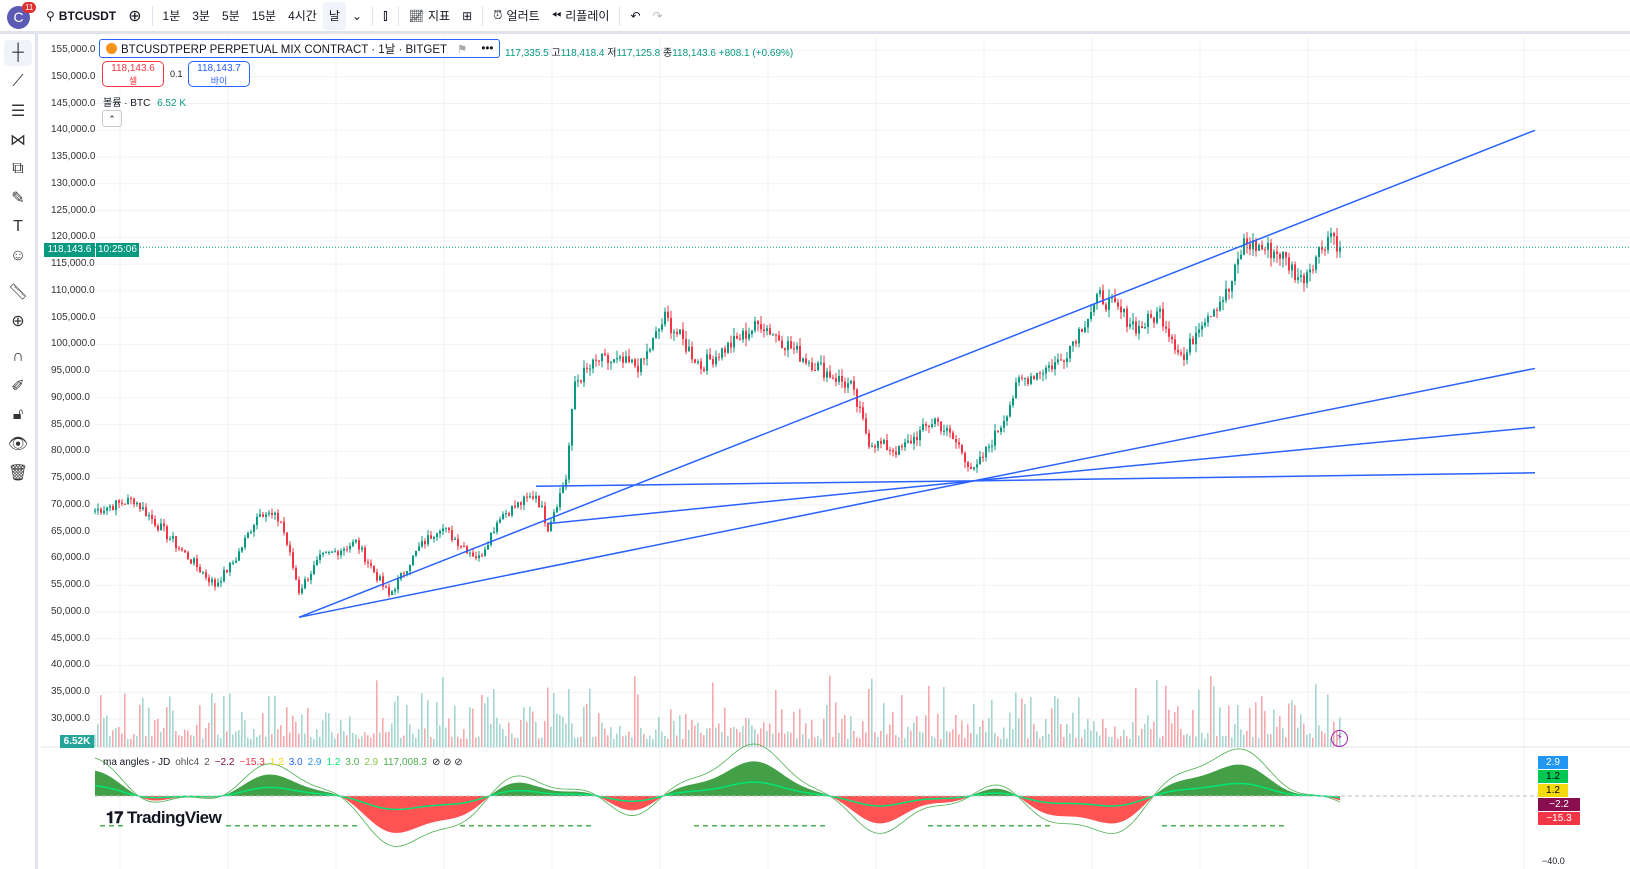  I want to click on more-icon: •••, so click(487, 48).